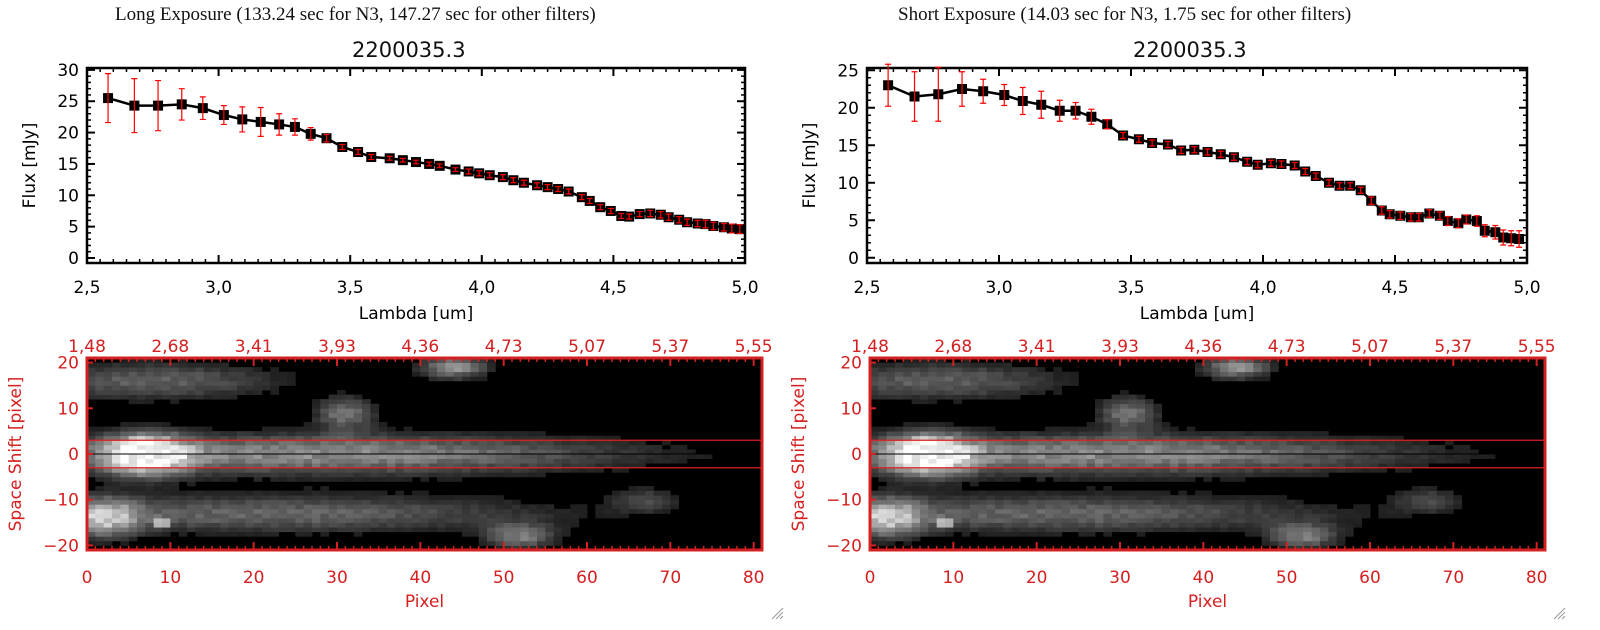  What do you see at coordinates (87, 578) in the screenshot?
I see `x-tick-label: 0` at bounding box center [87, 578].